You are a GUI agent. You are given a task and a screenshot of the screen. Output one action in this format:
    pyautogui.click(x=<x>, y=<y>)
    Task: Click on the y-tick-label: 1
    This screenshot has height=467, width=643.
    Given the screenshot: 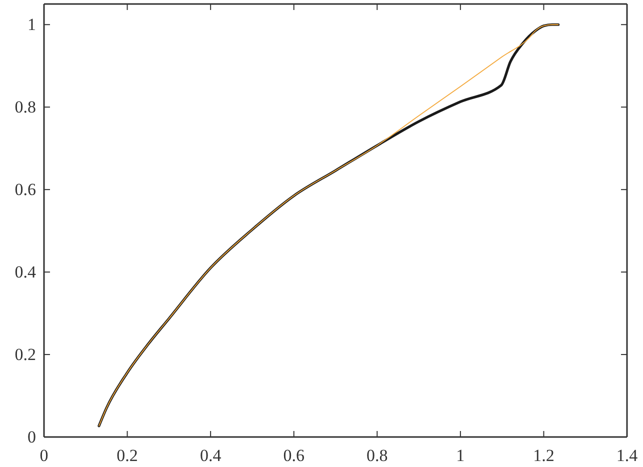 What is the action you would take?
    pyautogui.click(x=32, y=24)
    